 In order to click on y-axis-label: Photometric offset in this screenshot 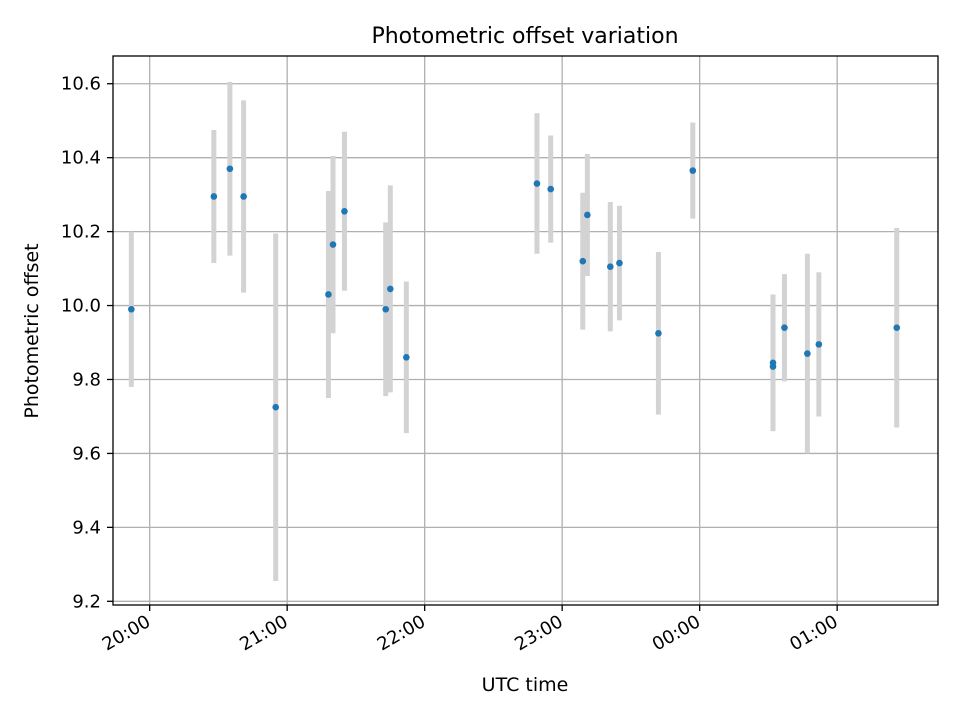, I will do `click(32, 330)`.